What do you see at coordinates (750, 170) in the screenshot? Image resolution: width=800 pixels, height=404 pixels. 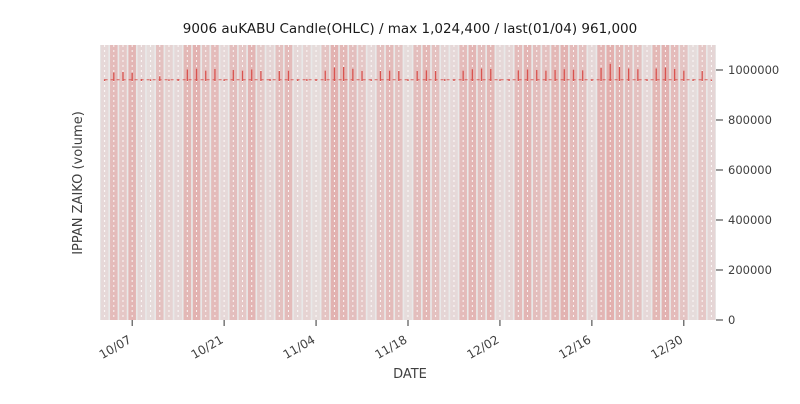 I see `y-tick-label: 600000` at bounding box center [750, 170].